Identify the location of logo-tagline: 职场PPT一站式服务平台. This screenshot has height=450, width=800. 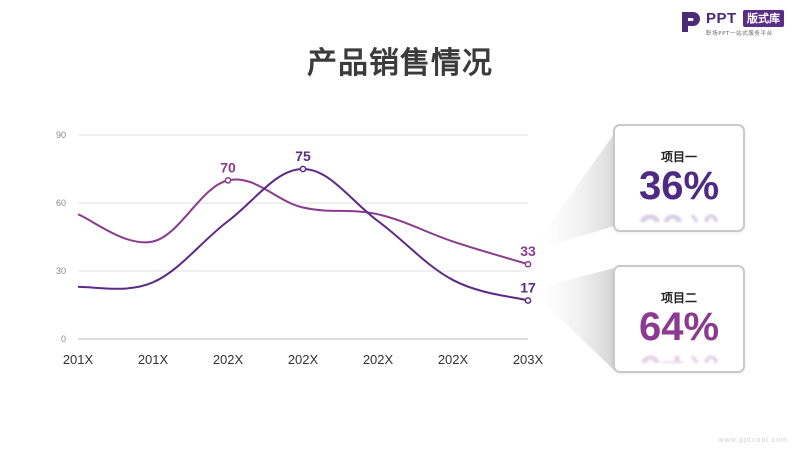
(739, 34).